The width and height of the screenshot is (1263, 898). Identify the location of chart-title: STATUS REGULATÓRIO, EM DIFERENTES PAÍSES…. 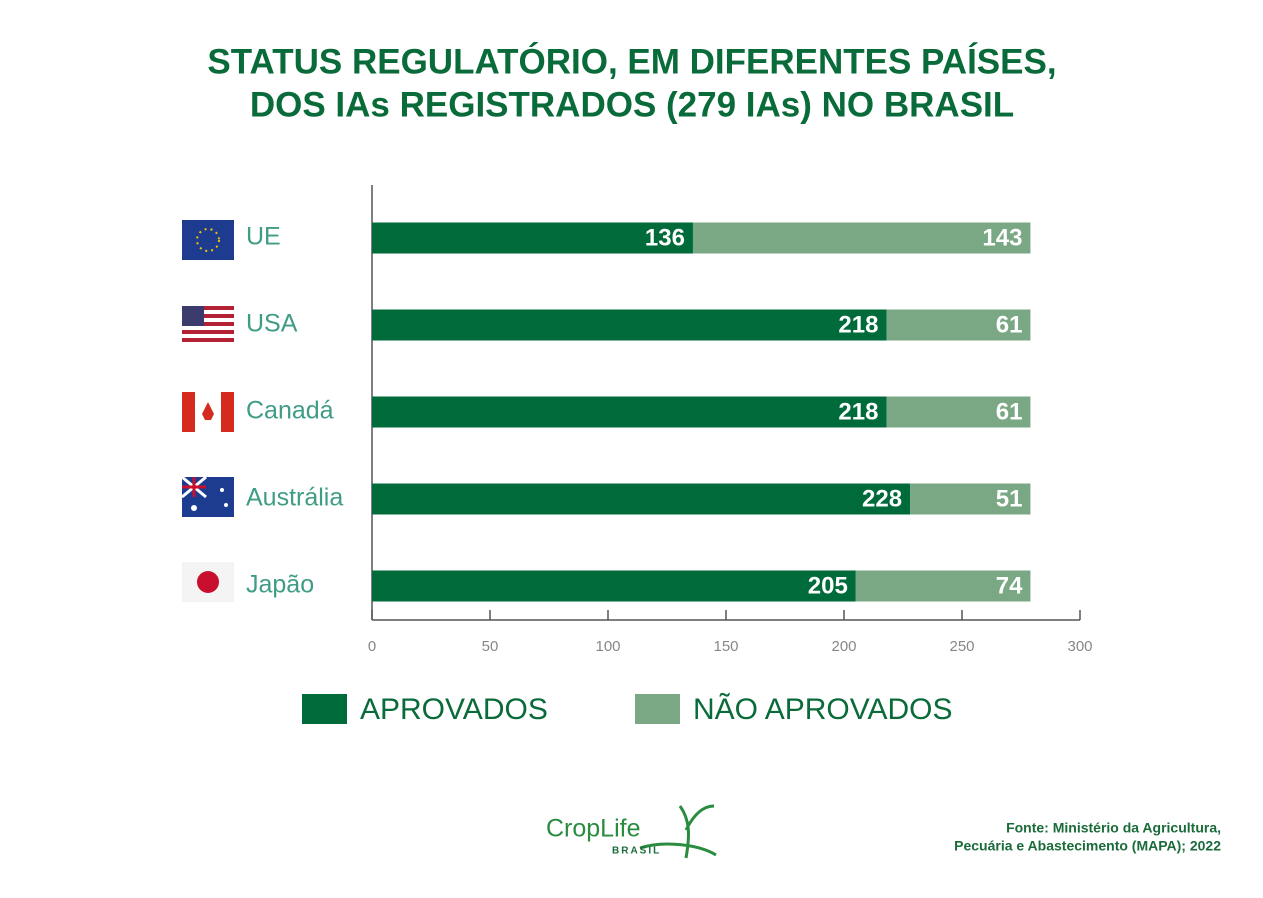
(631, 61).